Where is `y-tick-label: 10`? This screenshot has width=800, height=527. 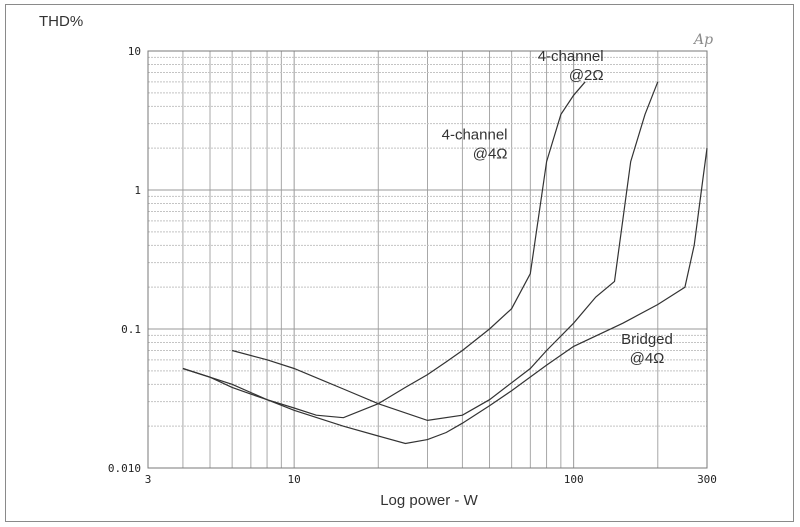
y-tick-label: 10 is located at coordinates (134, 51).